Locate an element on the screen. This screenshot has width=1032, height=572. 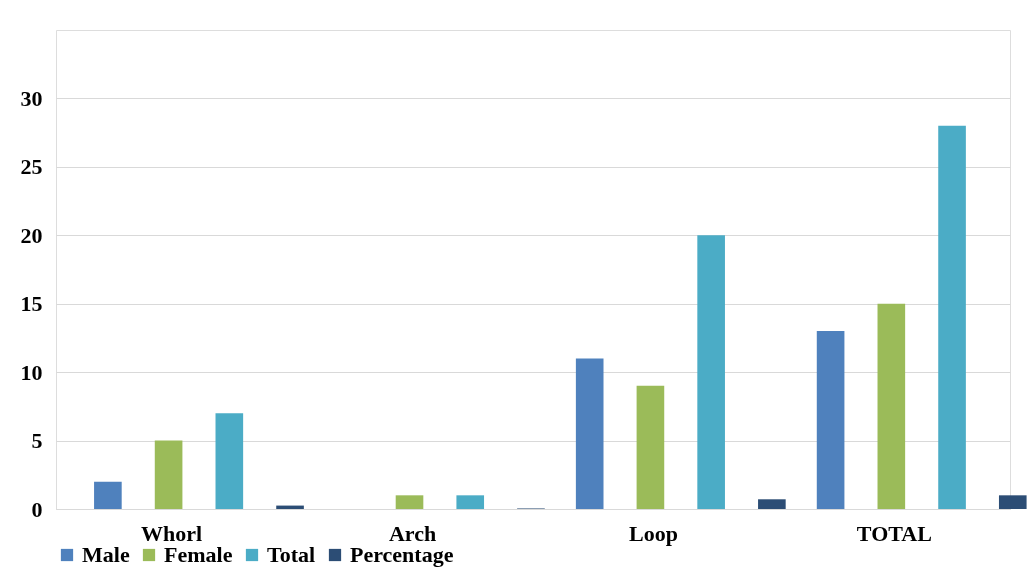
y-tick-label: 0 is located at coordinates (37, 509).